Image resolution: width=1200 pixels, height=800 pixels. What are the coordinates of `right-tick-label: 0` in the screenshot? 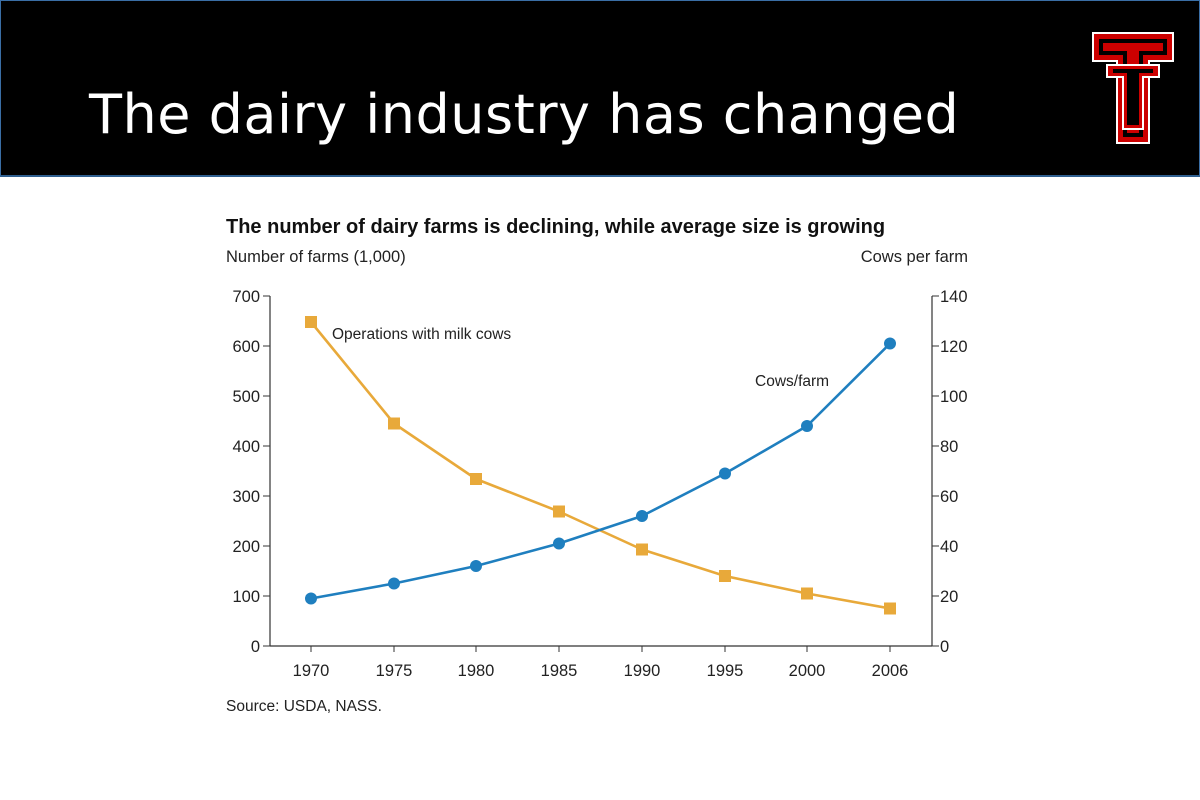 It's located at (944, 647).